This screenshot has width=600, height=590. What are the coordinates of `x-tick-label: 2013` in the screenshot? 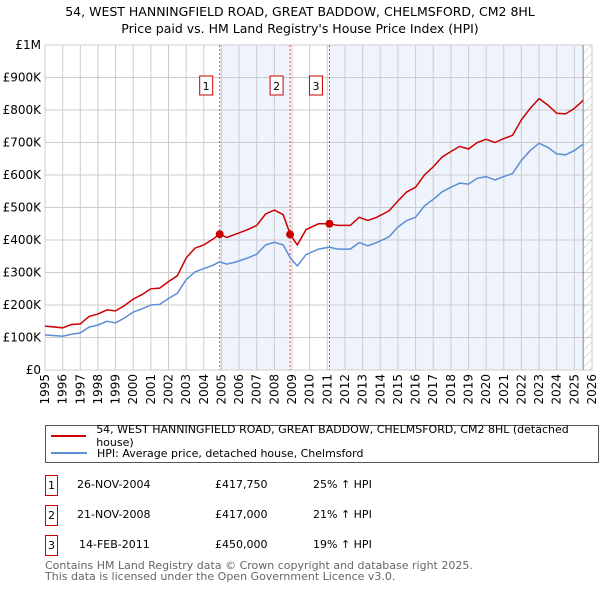 It's located at (363, 389).